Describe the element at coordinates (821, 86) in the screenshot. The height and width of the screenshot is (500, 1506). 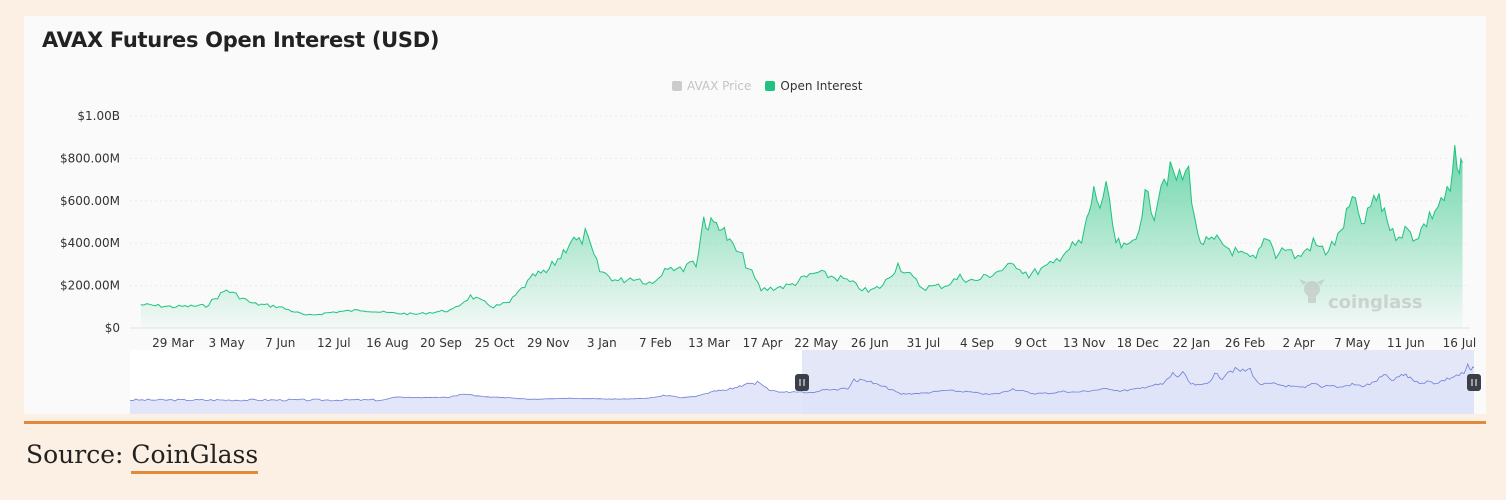
I see `legend-label-open-interest: Open Interest` at that location.